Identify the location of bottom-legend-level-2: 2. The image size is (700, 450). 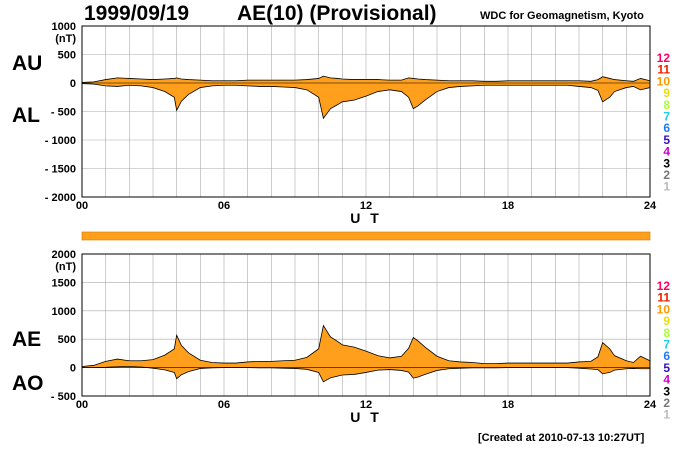
(666, 403).